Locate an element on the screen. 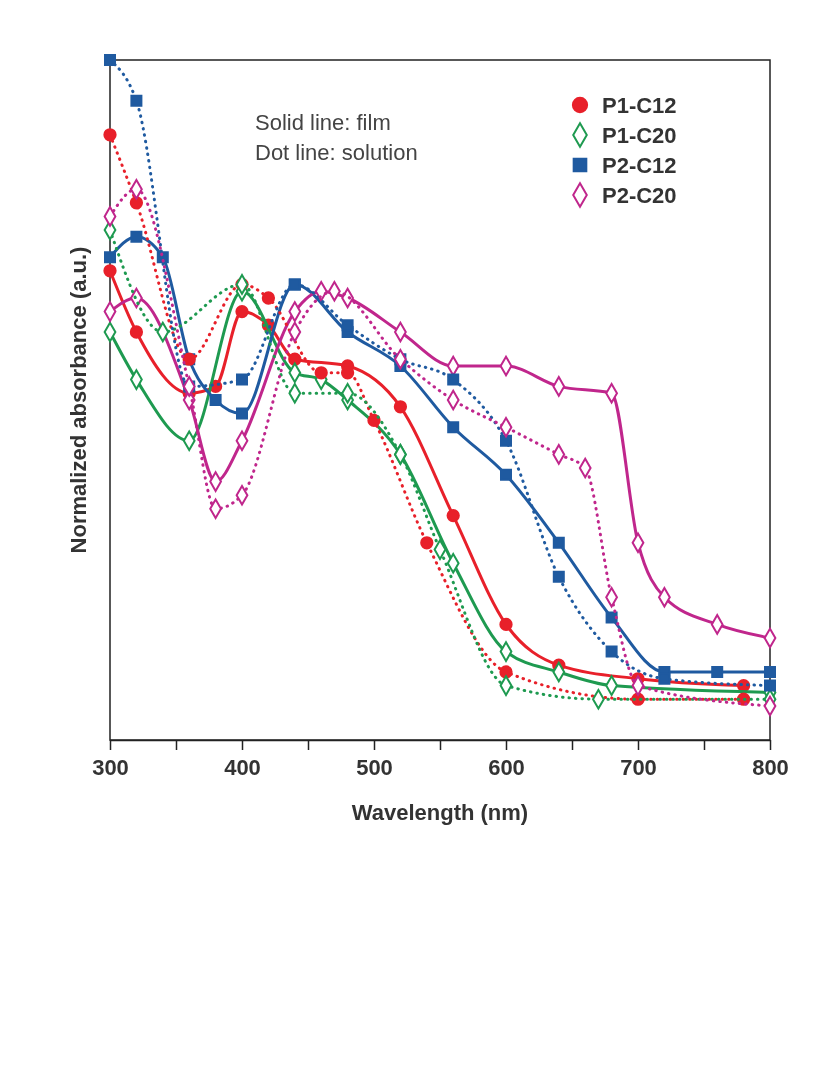 The height and width of the screenshot is (1079, 816). annotation: Dot line: solution is located at coordinates (336, 152).